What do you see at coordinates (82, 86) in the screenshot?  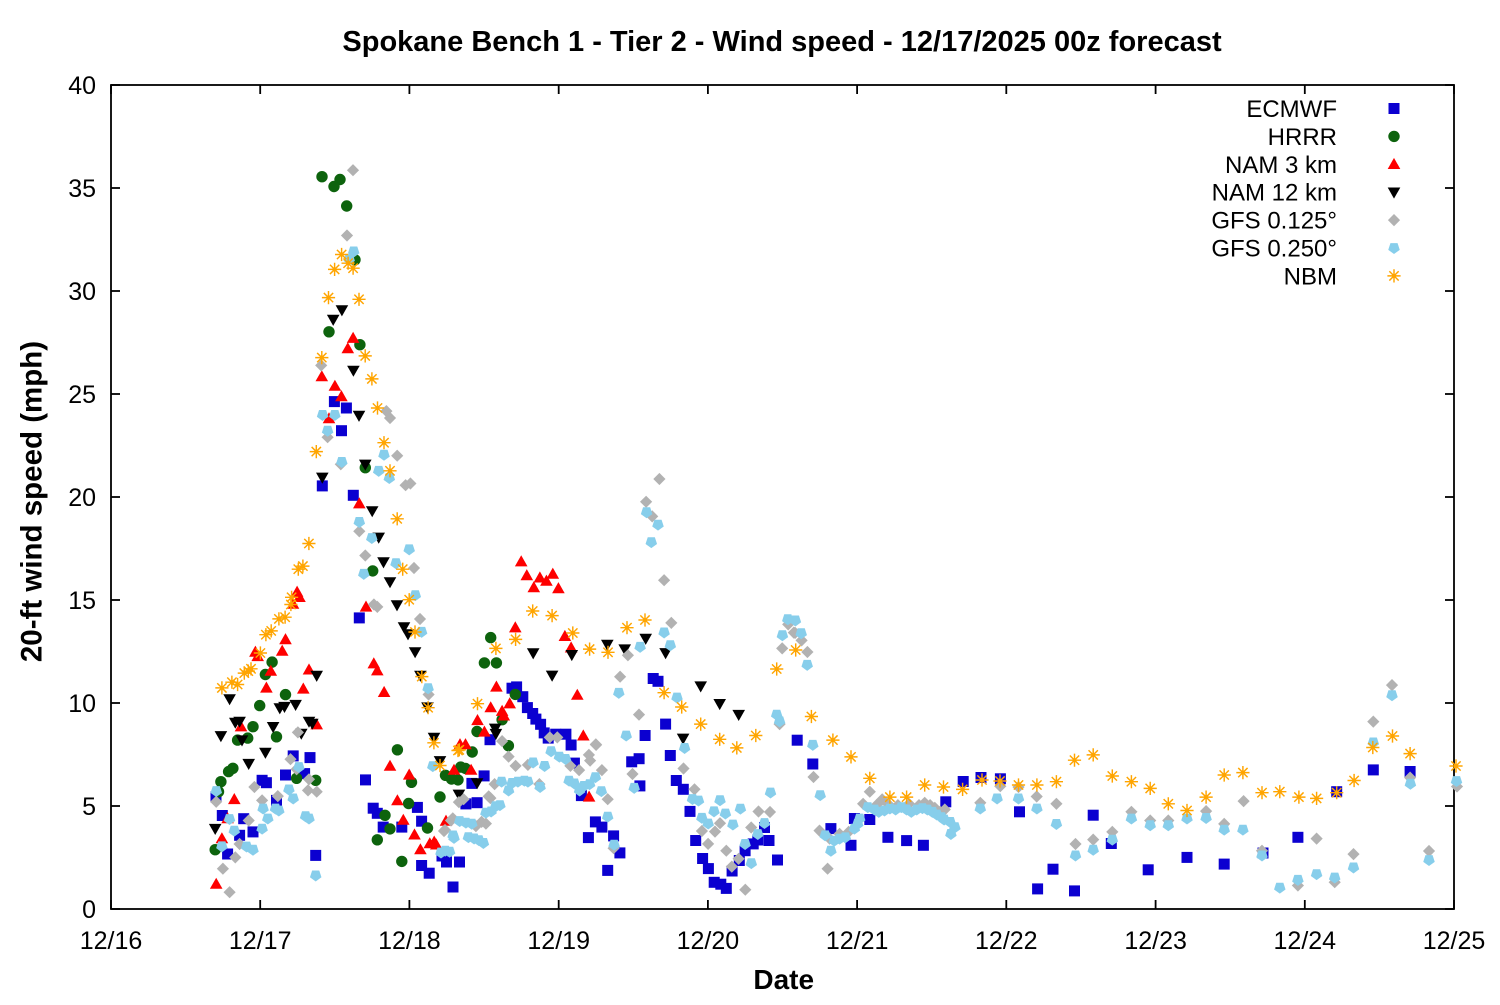 I see `svg-text: 40` at bounding box center [82, 86].